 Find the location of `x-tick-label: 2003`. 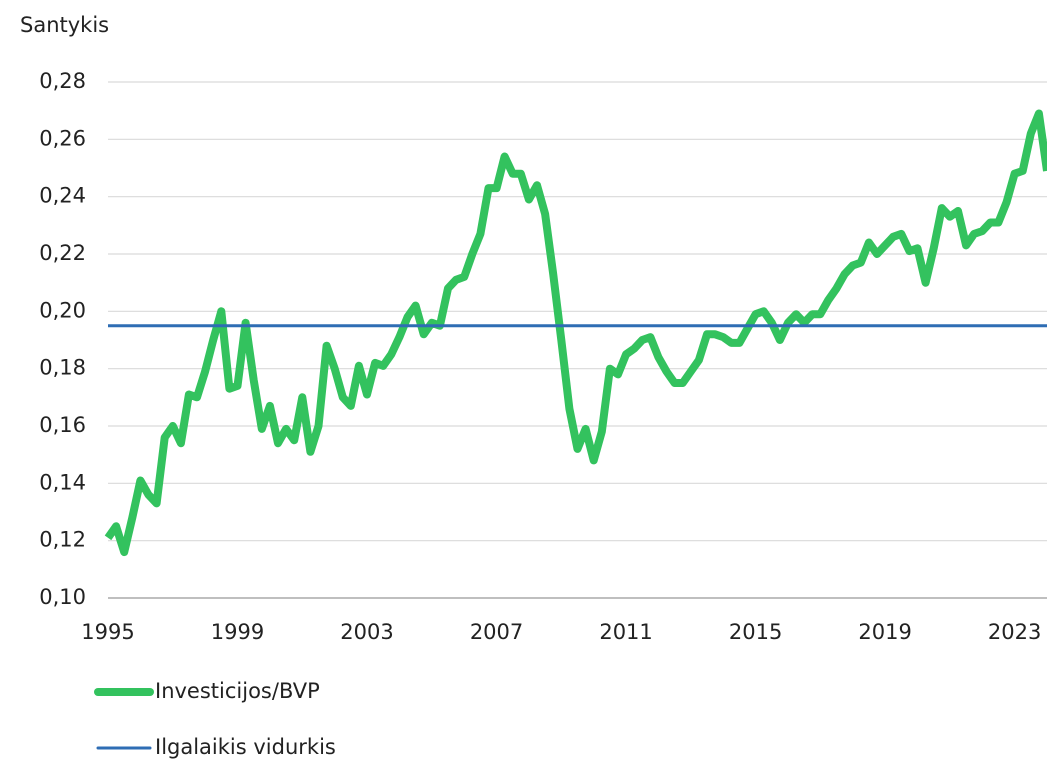

x-tick-label: 2003 is located at coordinates (366, 632).